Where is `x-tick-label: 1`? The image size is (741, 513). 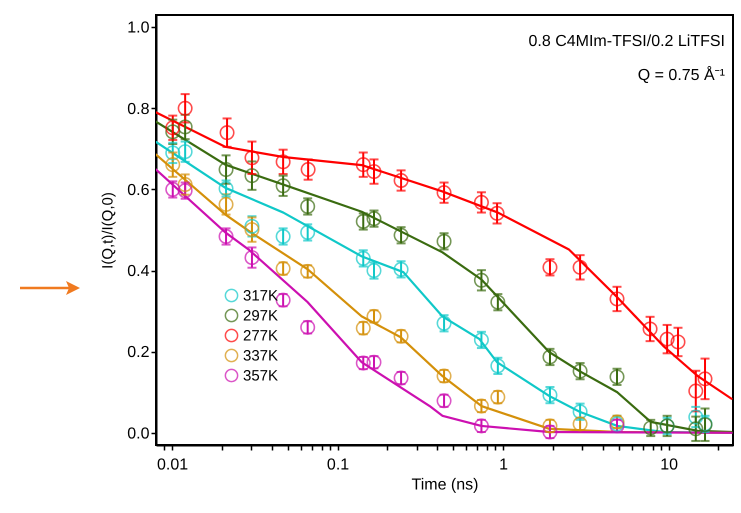 x-tick-label: 1 is located at coordinates (503, 465).